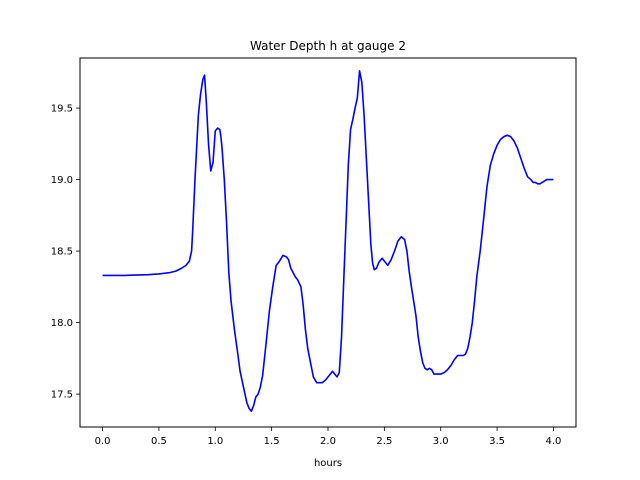 This screenshot has width=640, height=480. I want to click on y-tick-label: 18.5, so click(62, 252).